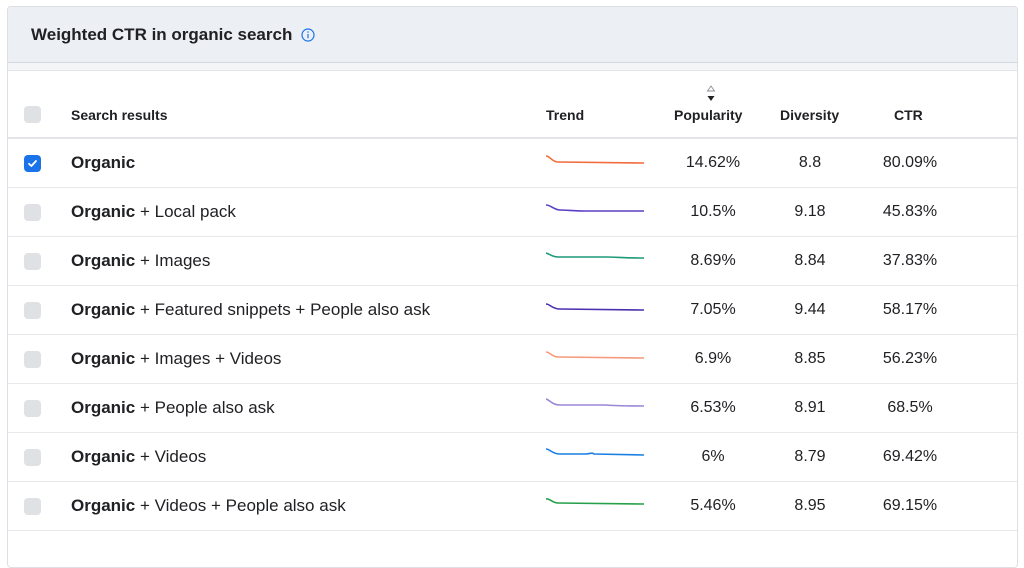 Image resolution: width=1024 pixels, height=568 pixels. Describe the element at coordinates (713, 407) in the screenshot. I see `popularity-value: 6.53%` at that location.